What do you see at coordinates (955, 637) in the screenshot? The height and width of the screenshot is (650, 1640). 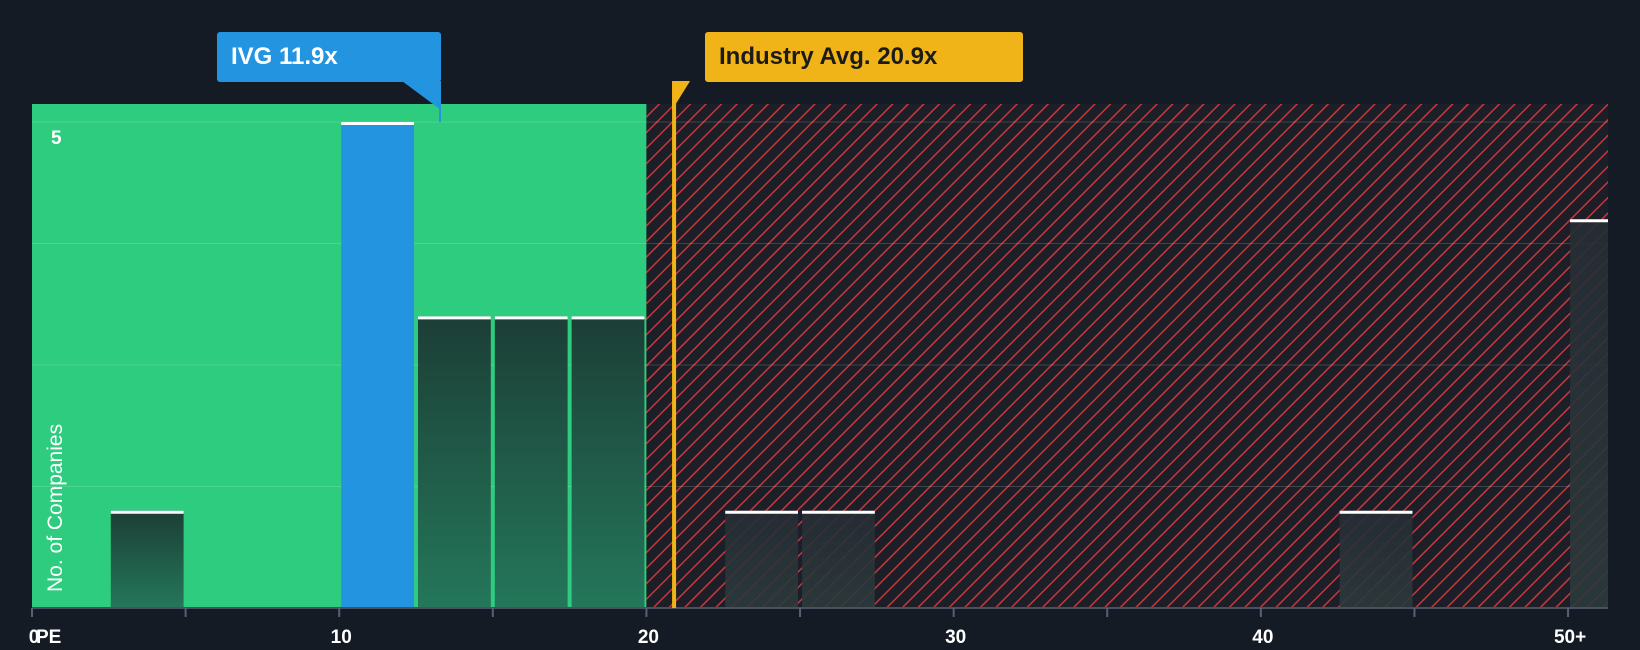 I see `x-tick-label: 30` at bounding box center [955, 637].